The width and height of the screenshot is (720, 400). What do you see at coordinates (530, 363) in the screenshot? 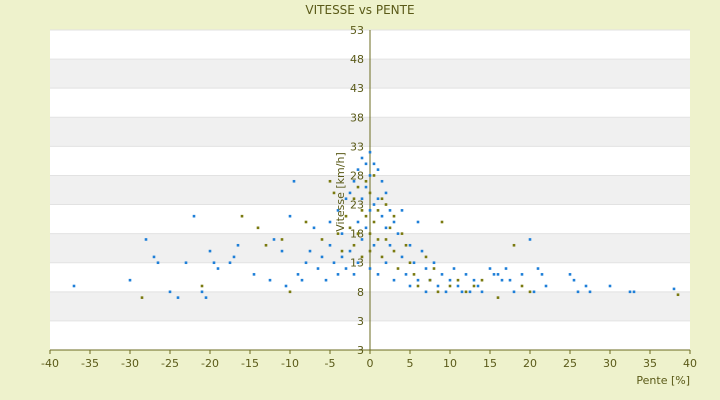
I see `x-tick-label: 20` at bounding box center [530, 363].